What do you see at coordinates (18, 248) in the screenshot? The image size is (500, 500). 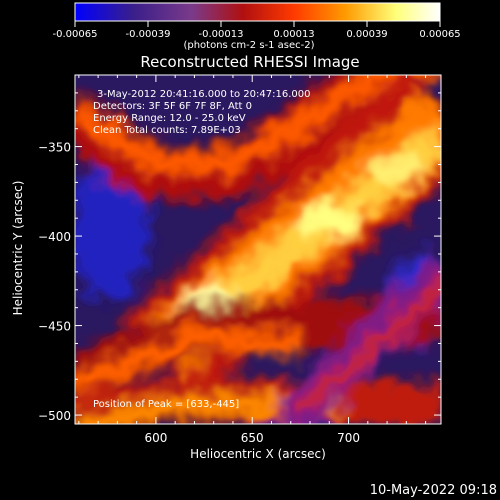 I see `y-axis-label: Heliocentric Y (arcsec)` at bounding box center [18, 248].